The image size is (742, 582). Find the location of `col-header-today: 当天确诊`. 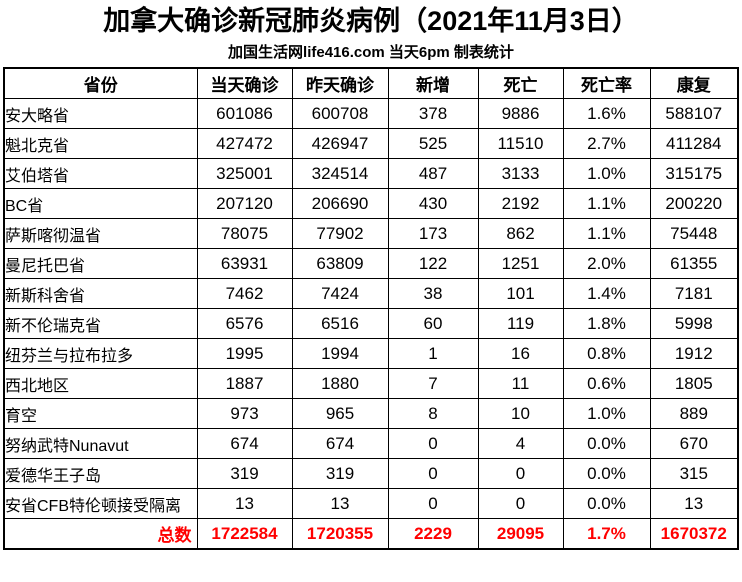

col-header-today: 当天确诊 is located at coordinates (244, 83).